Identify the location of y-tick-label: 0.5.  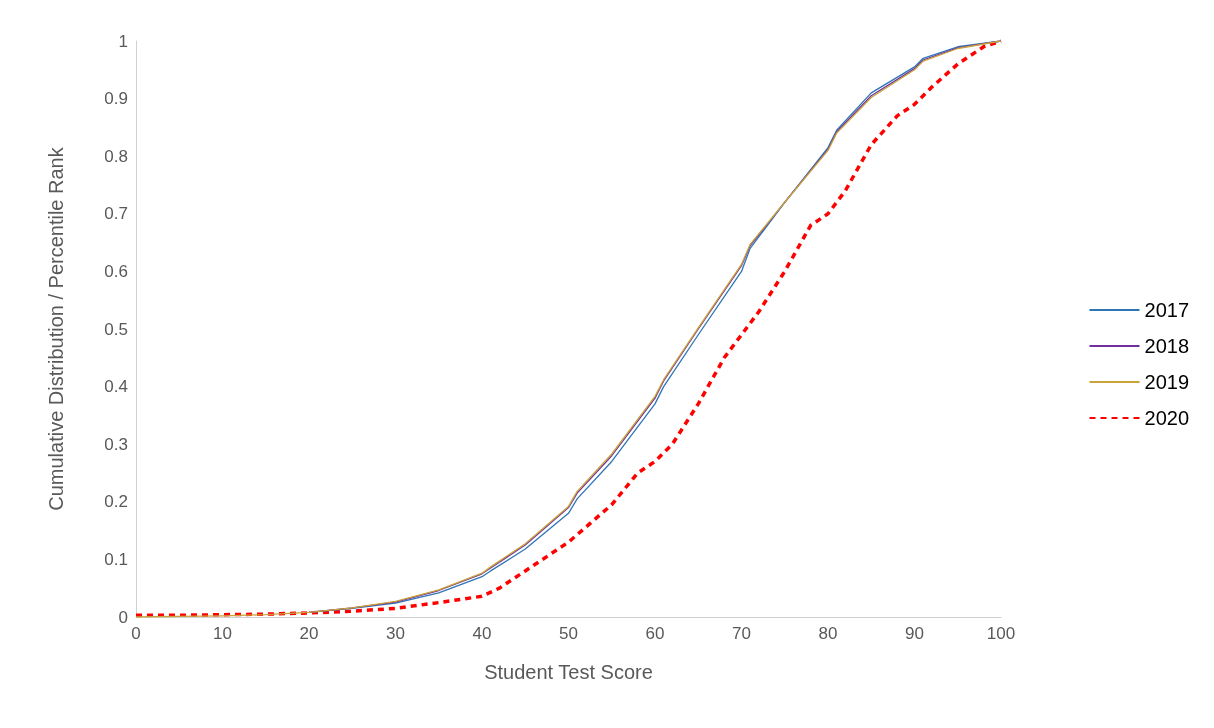
(116, 329).